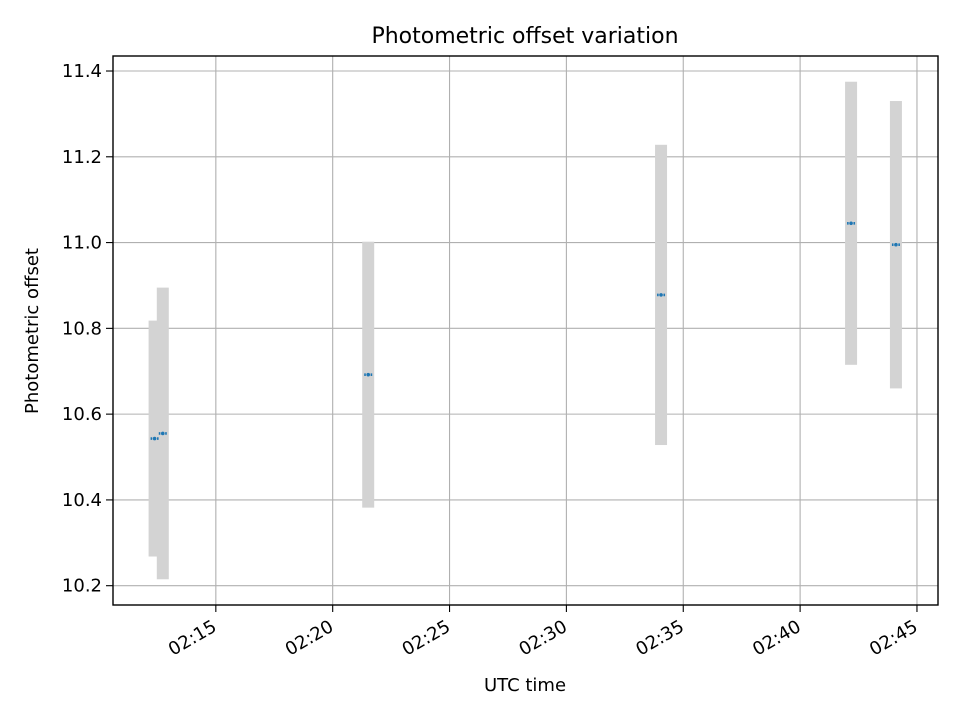  What do you see at coordinates (309, 638) in the screenshot?
I see `x-tick-label: 02:20` at bounding box center [309, 638].